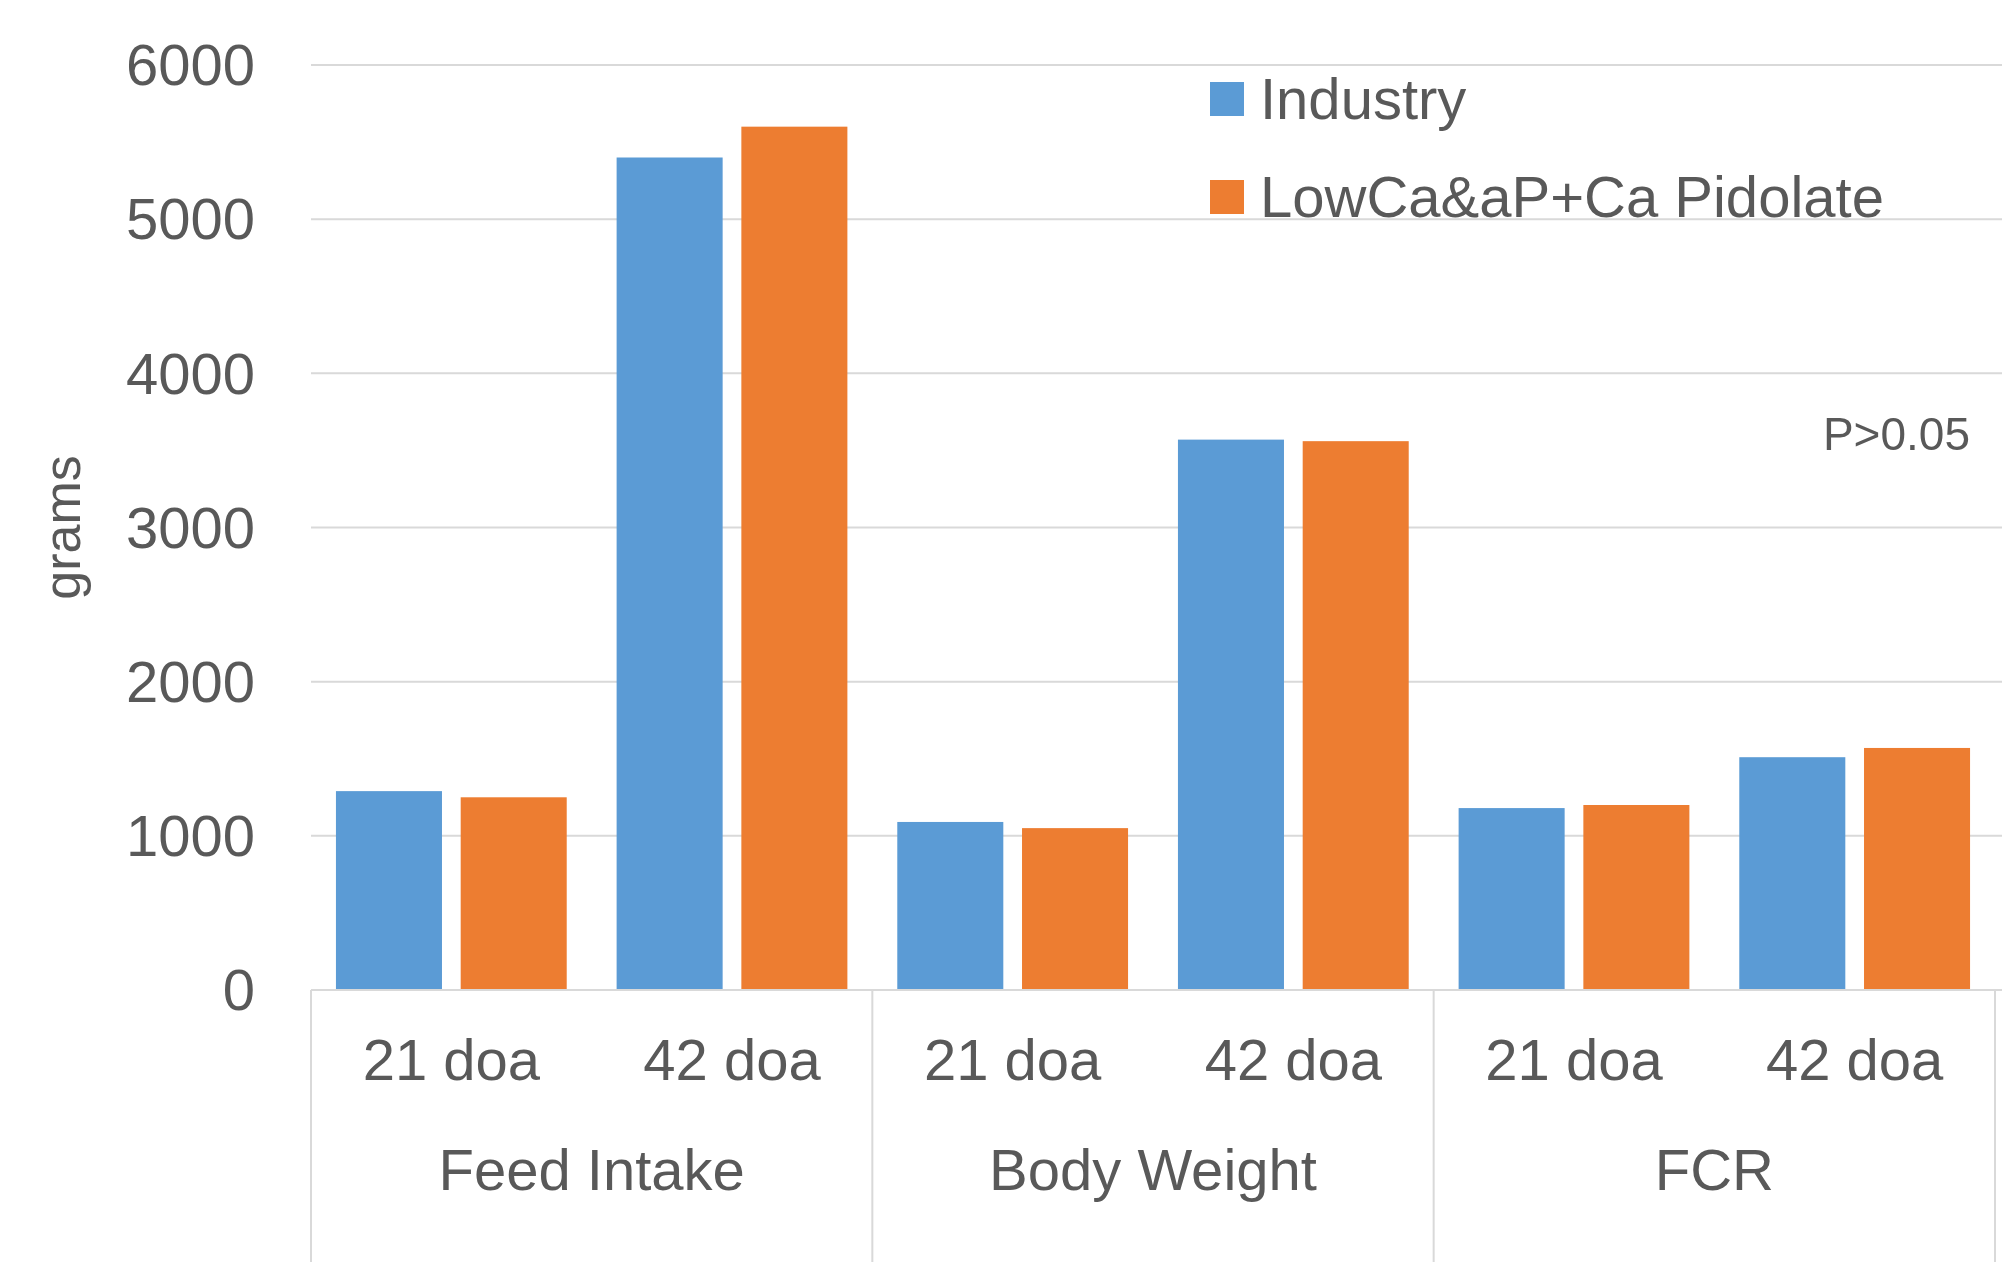  Describe the element at coordinates (1153, 1169) in the screenshot. I see `text: Body Weight` at that location.